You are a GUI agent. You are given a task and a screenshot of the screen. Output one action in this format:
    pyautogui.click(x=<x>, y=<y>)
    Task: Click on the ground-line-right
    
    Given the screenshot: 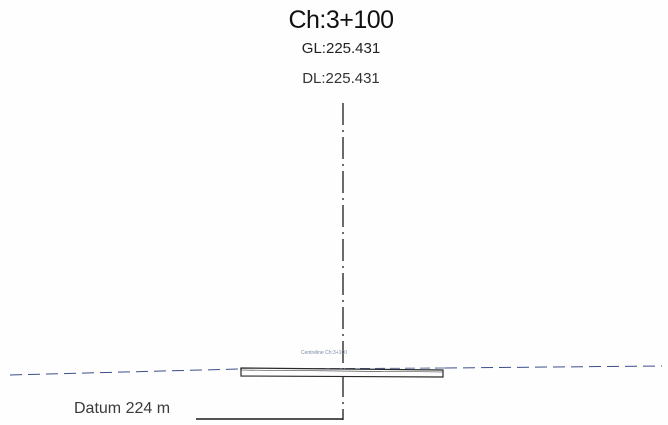 What is the action you would take?
    pyautogui.click(x=553, y=367)
    